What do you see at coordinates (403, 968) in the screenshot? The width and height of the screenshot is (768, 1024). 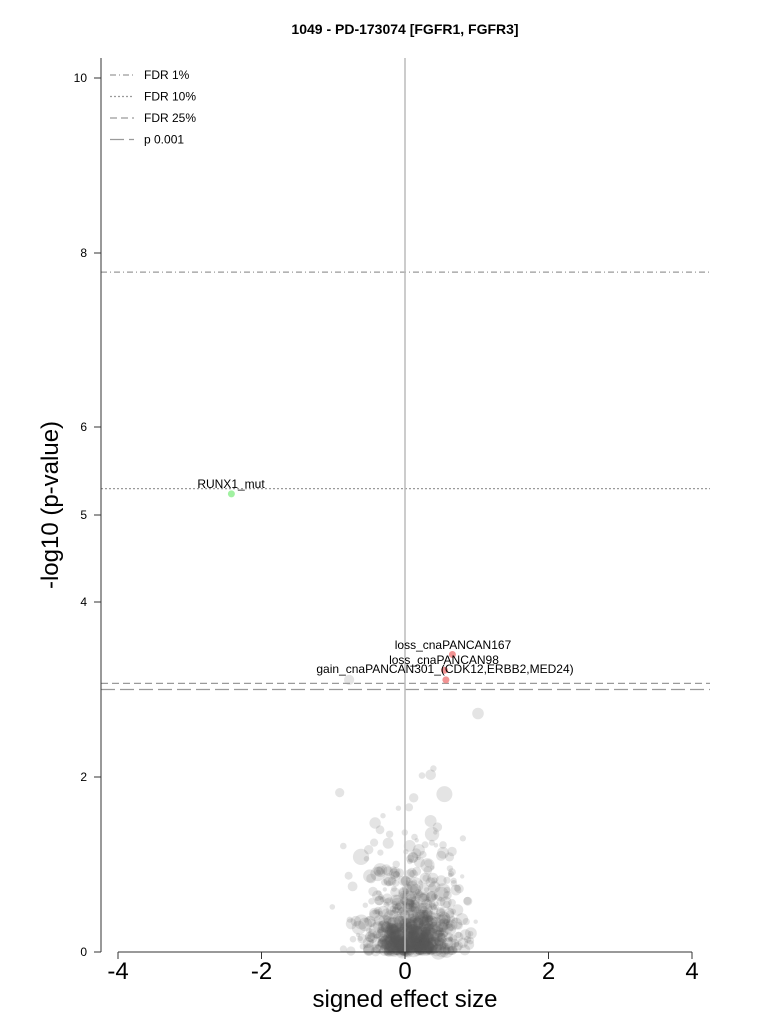 I see `x-axis-ticks: -4 -2 0 2 4` at bounding box center [403, 968].